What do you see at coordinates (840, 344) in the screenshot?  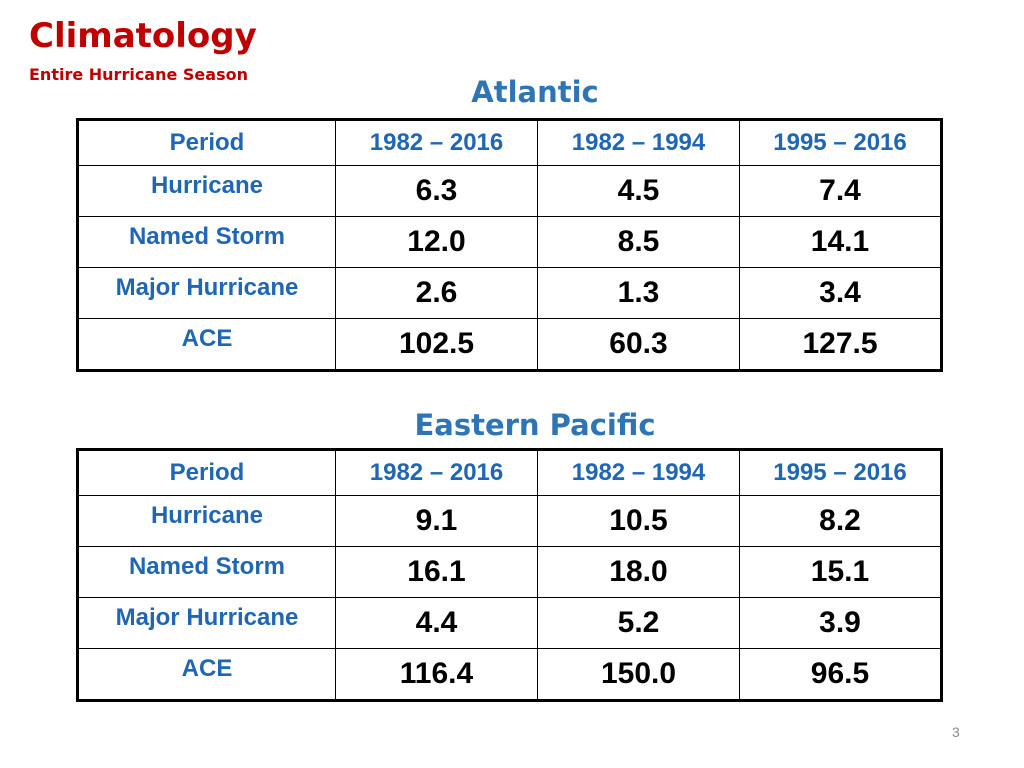 I see `table-cell: 127.5` at bounding box center [840, 344].